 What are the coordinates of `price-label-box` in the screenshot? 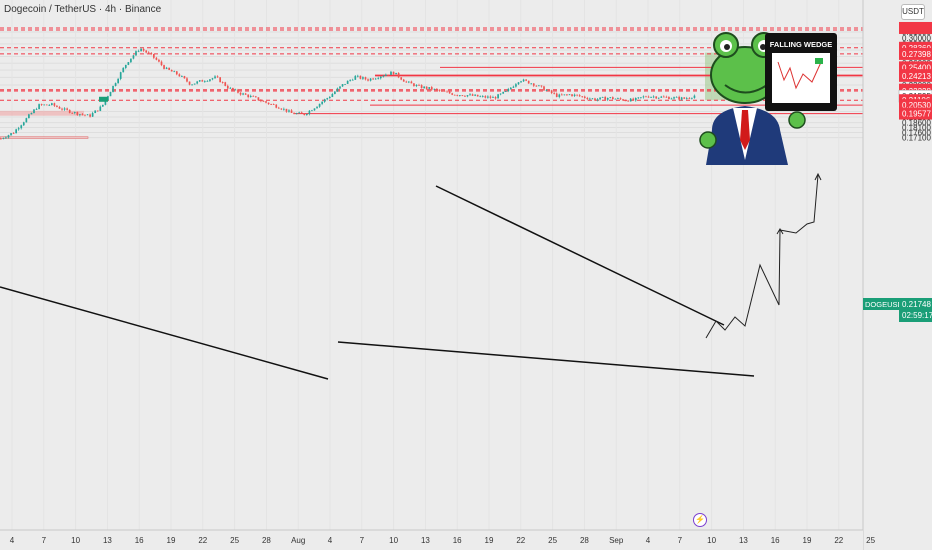 It's located at (915, 53).